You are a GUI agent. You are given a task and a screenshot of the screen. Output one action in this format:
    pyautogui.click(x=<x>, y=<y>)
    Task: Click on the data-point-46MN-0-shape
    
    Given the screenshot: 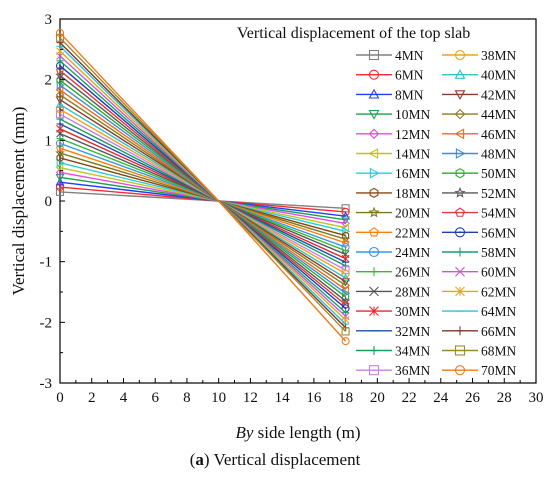 What is the action you would take?
    pyautogui.click(x=59, y=90)
    